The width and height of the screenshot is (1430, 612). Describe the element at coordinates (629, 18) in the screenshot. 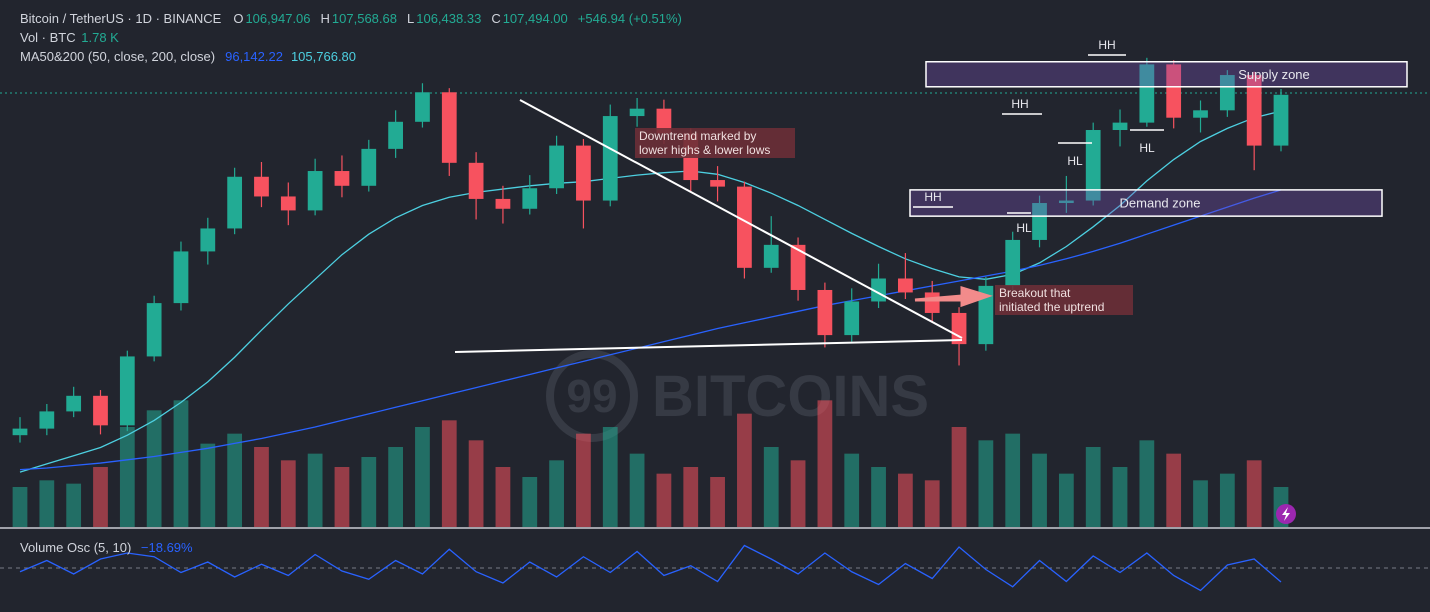

I see `change-value: +546.94 (+0.51%)` at that location.